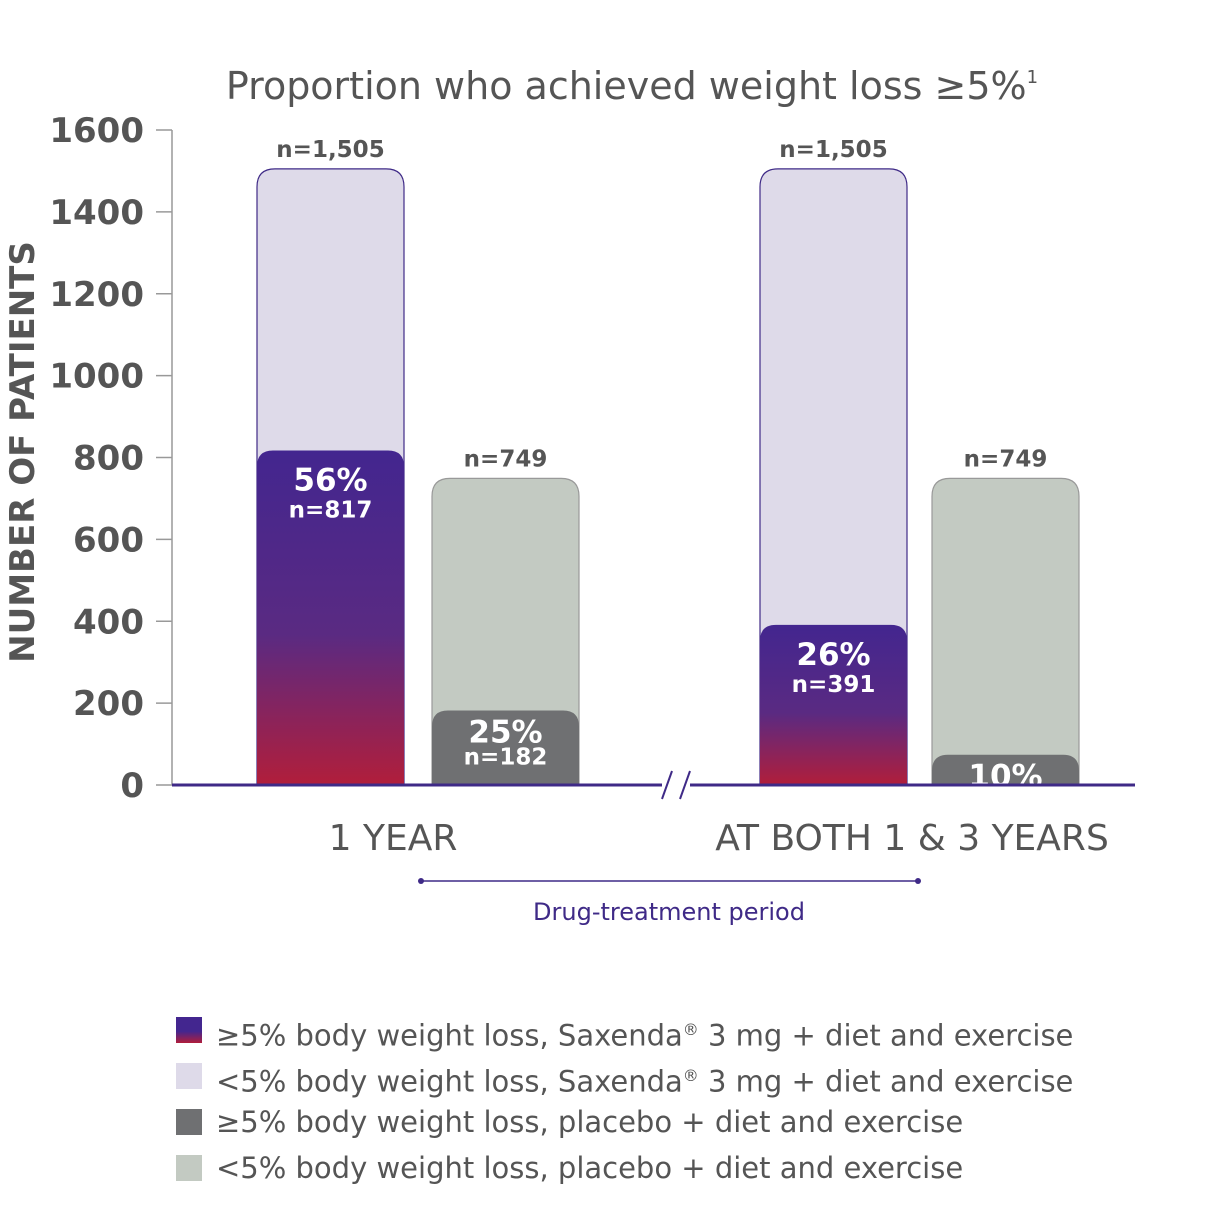  Describe the element at coordinates (132, 786) in the screenshot. I see `y-tick-label: 0` at that location.